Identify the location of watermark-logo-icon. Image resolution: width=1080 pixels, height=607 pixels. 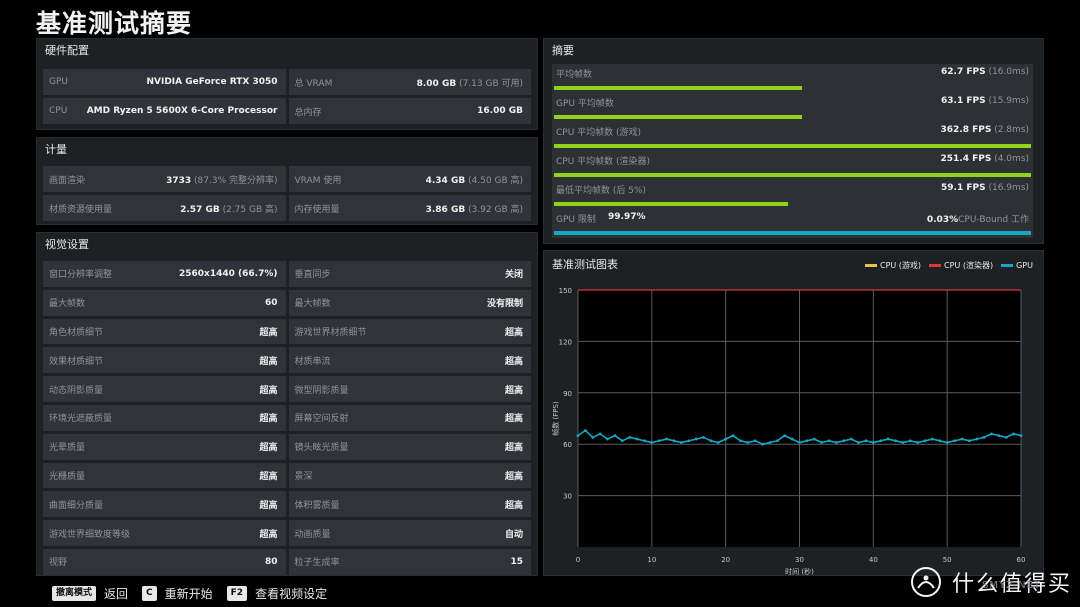
(926, 582).